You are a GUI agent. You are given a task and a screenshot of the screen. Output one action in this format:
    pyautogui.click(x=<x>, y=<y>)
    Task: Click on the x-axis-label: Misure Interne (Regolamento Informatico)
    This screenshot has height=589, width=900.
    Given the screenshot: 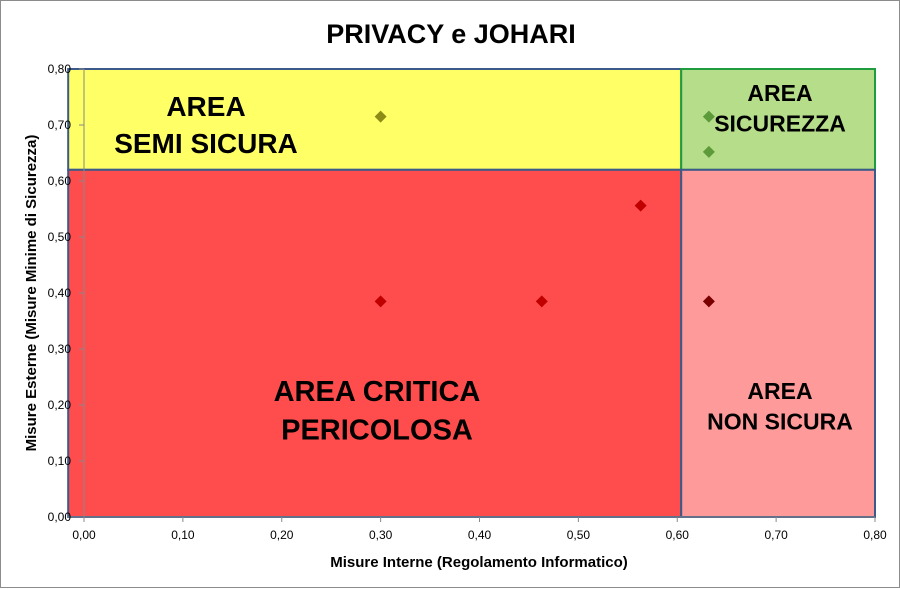 What is the action you would take?
    pyautogui.click(x=479, y=562)
    